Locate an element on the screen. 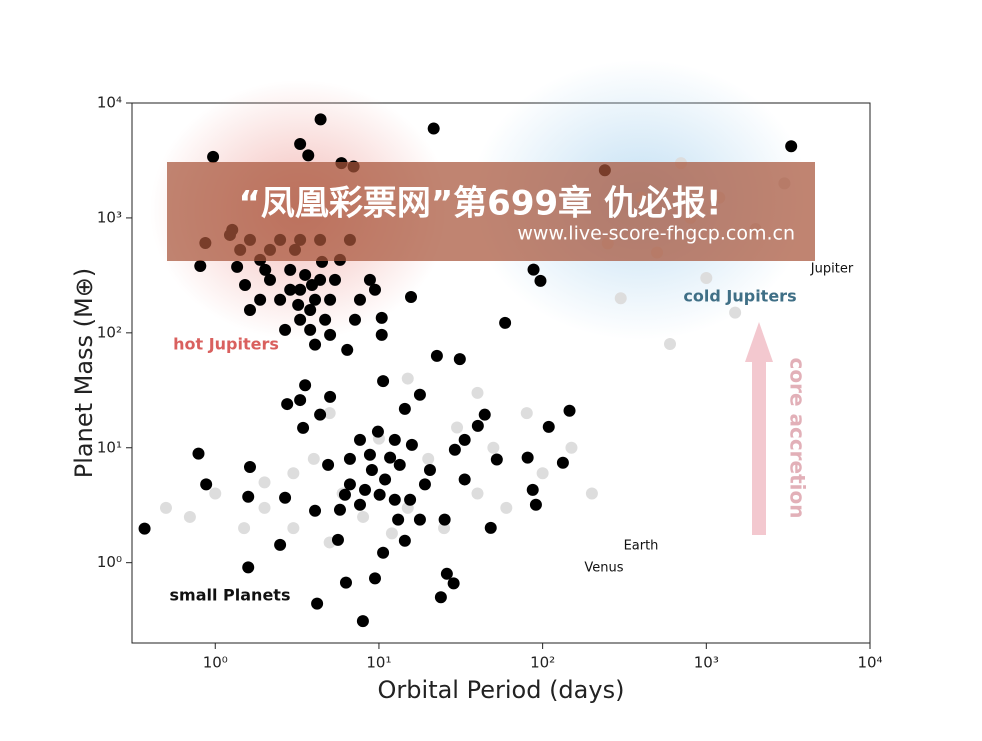 The image size is (982, 741). annotation: Venus is located at coordinates (603, 568).